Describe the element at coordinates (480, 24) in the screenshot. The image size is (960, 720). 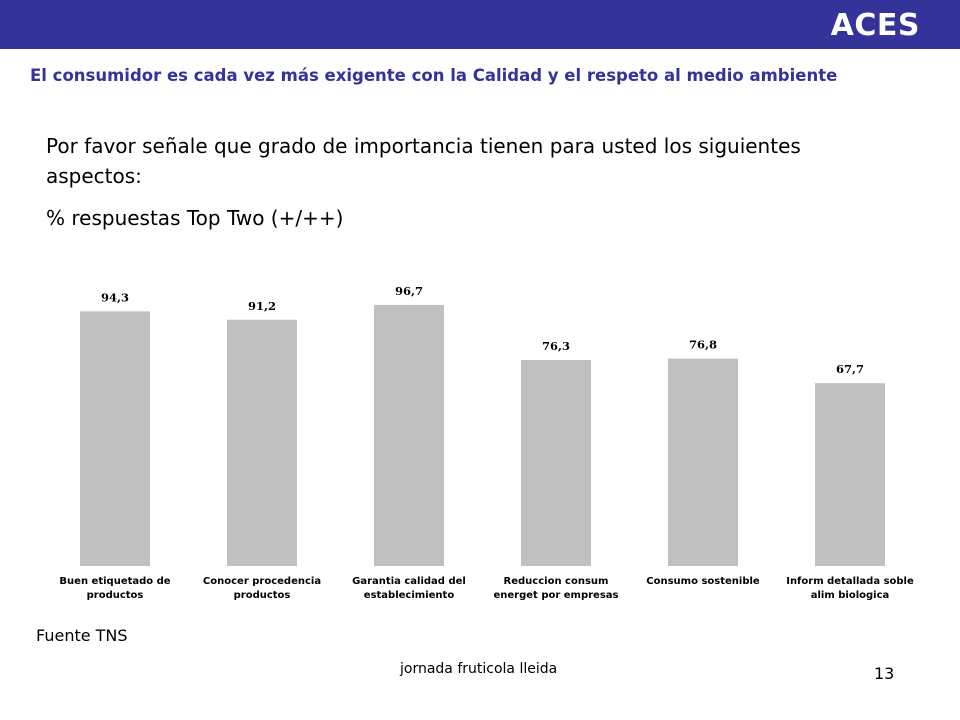
I see `header-bar: ACES` at that location.